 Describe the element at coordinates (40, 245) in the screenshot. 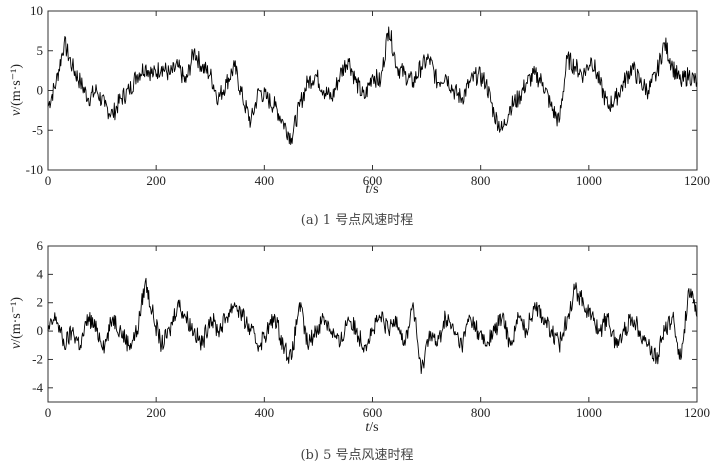

I see `y-tick-label-b-5: 6` at that location.